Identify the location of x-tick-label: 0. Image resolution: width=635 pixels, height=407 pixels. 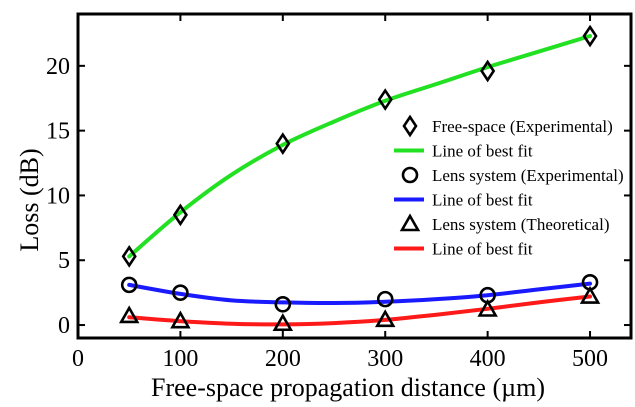
(78, 359).